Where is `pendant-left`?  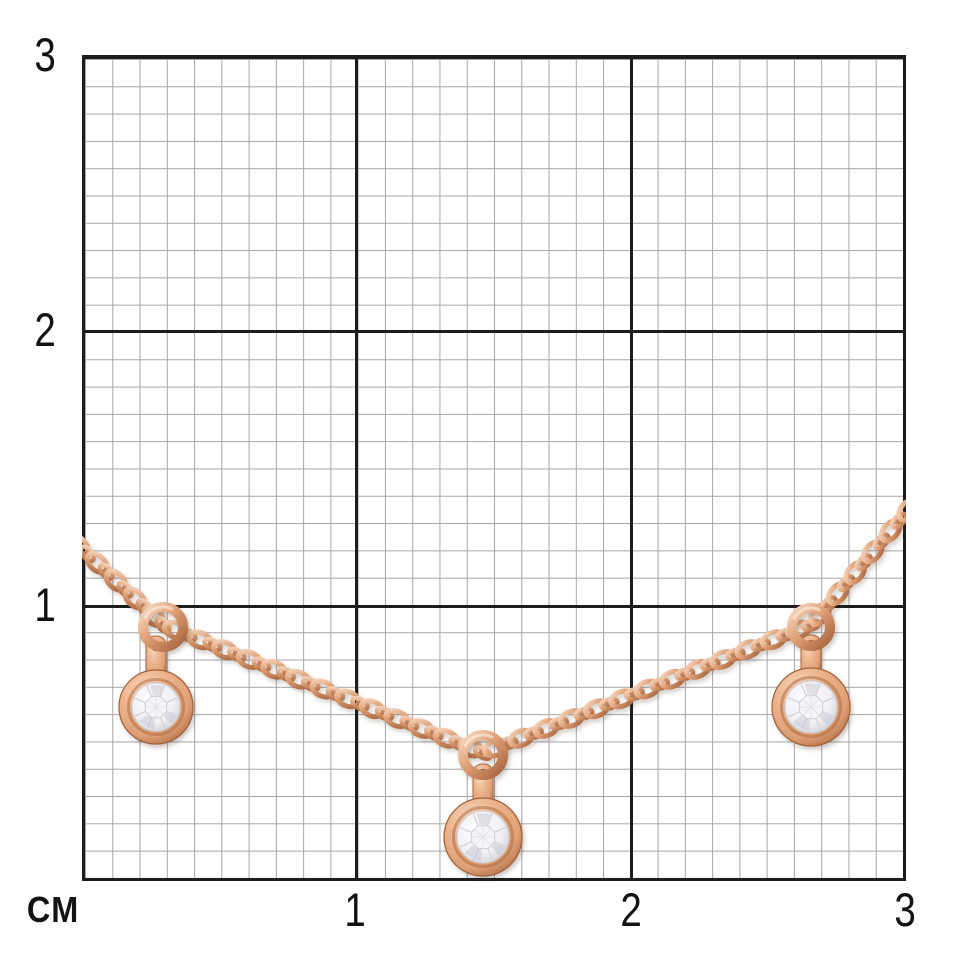
pendant-left is located at coordinates (156, 673).